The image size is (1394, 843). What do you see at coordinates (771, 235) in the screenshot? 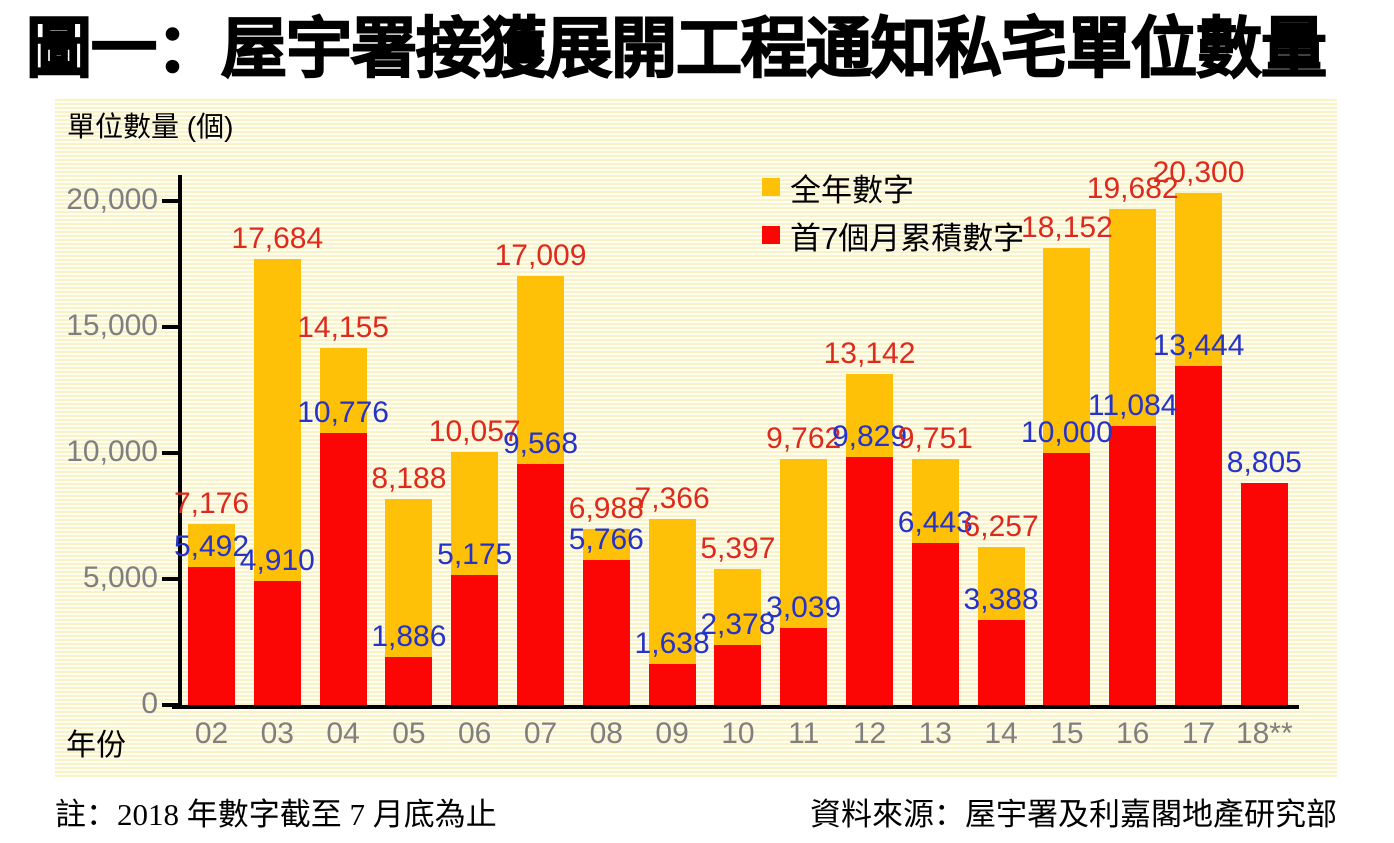
I see `legend-swatch-seven-month-icon` at bounding box center [771, 235].